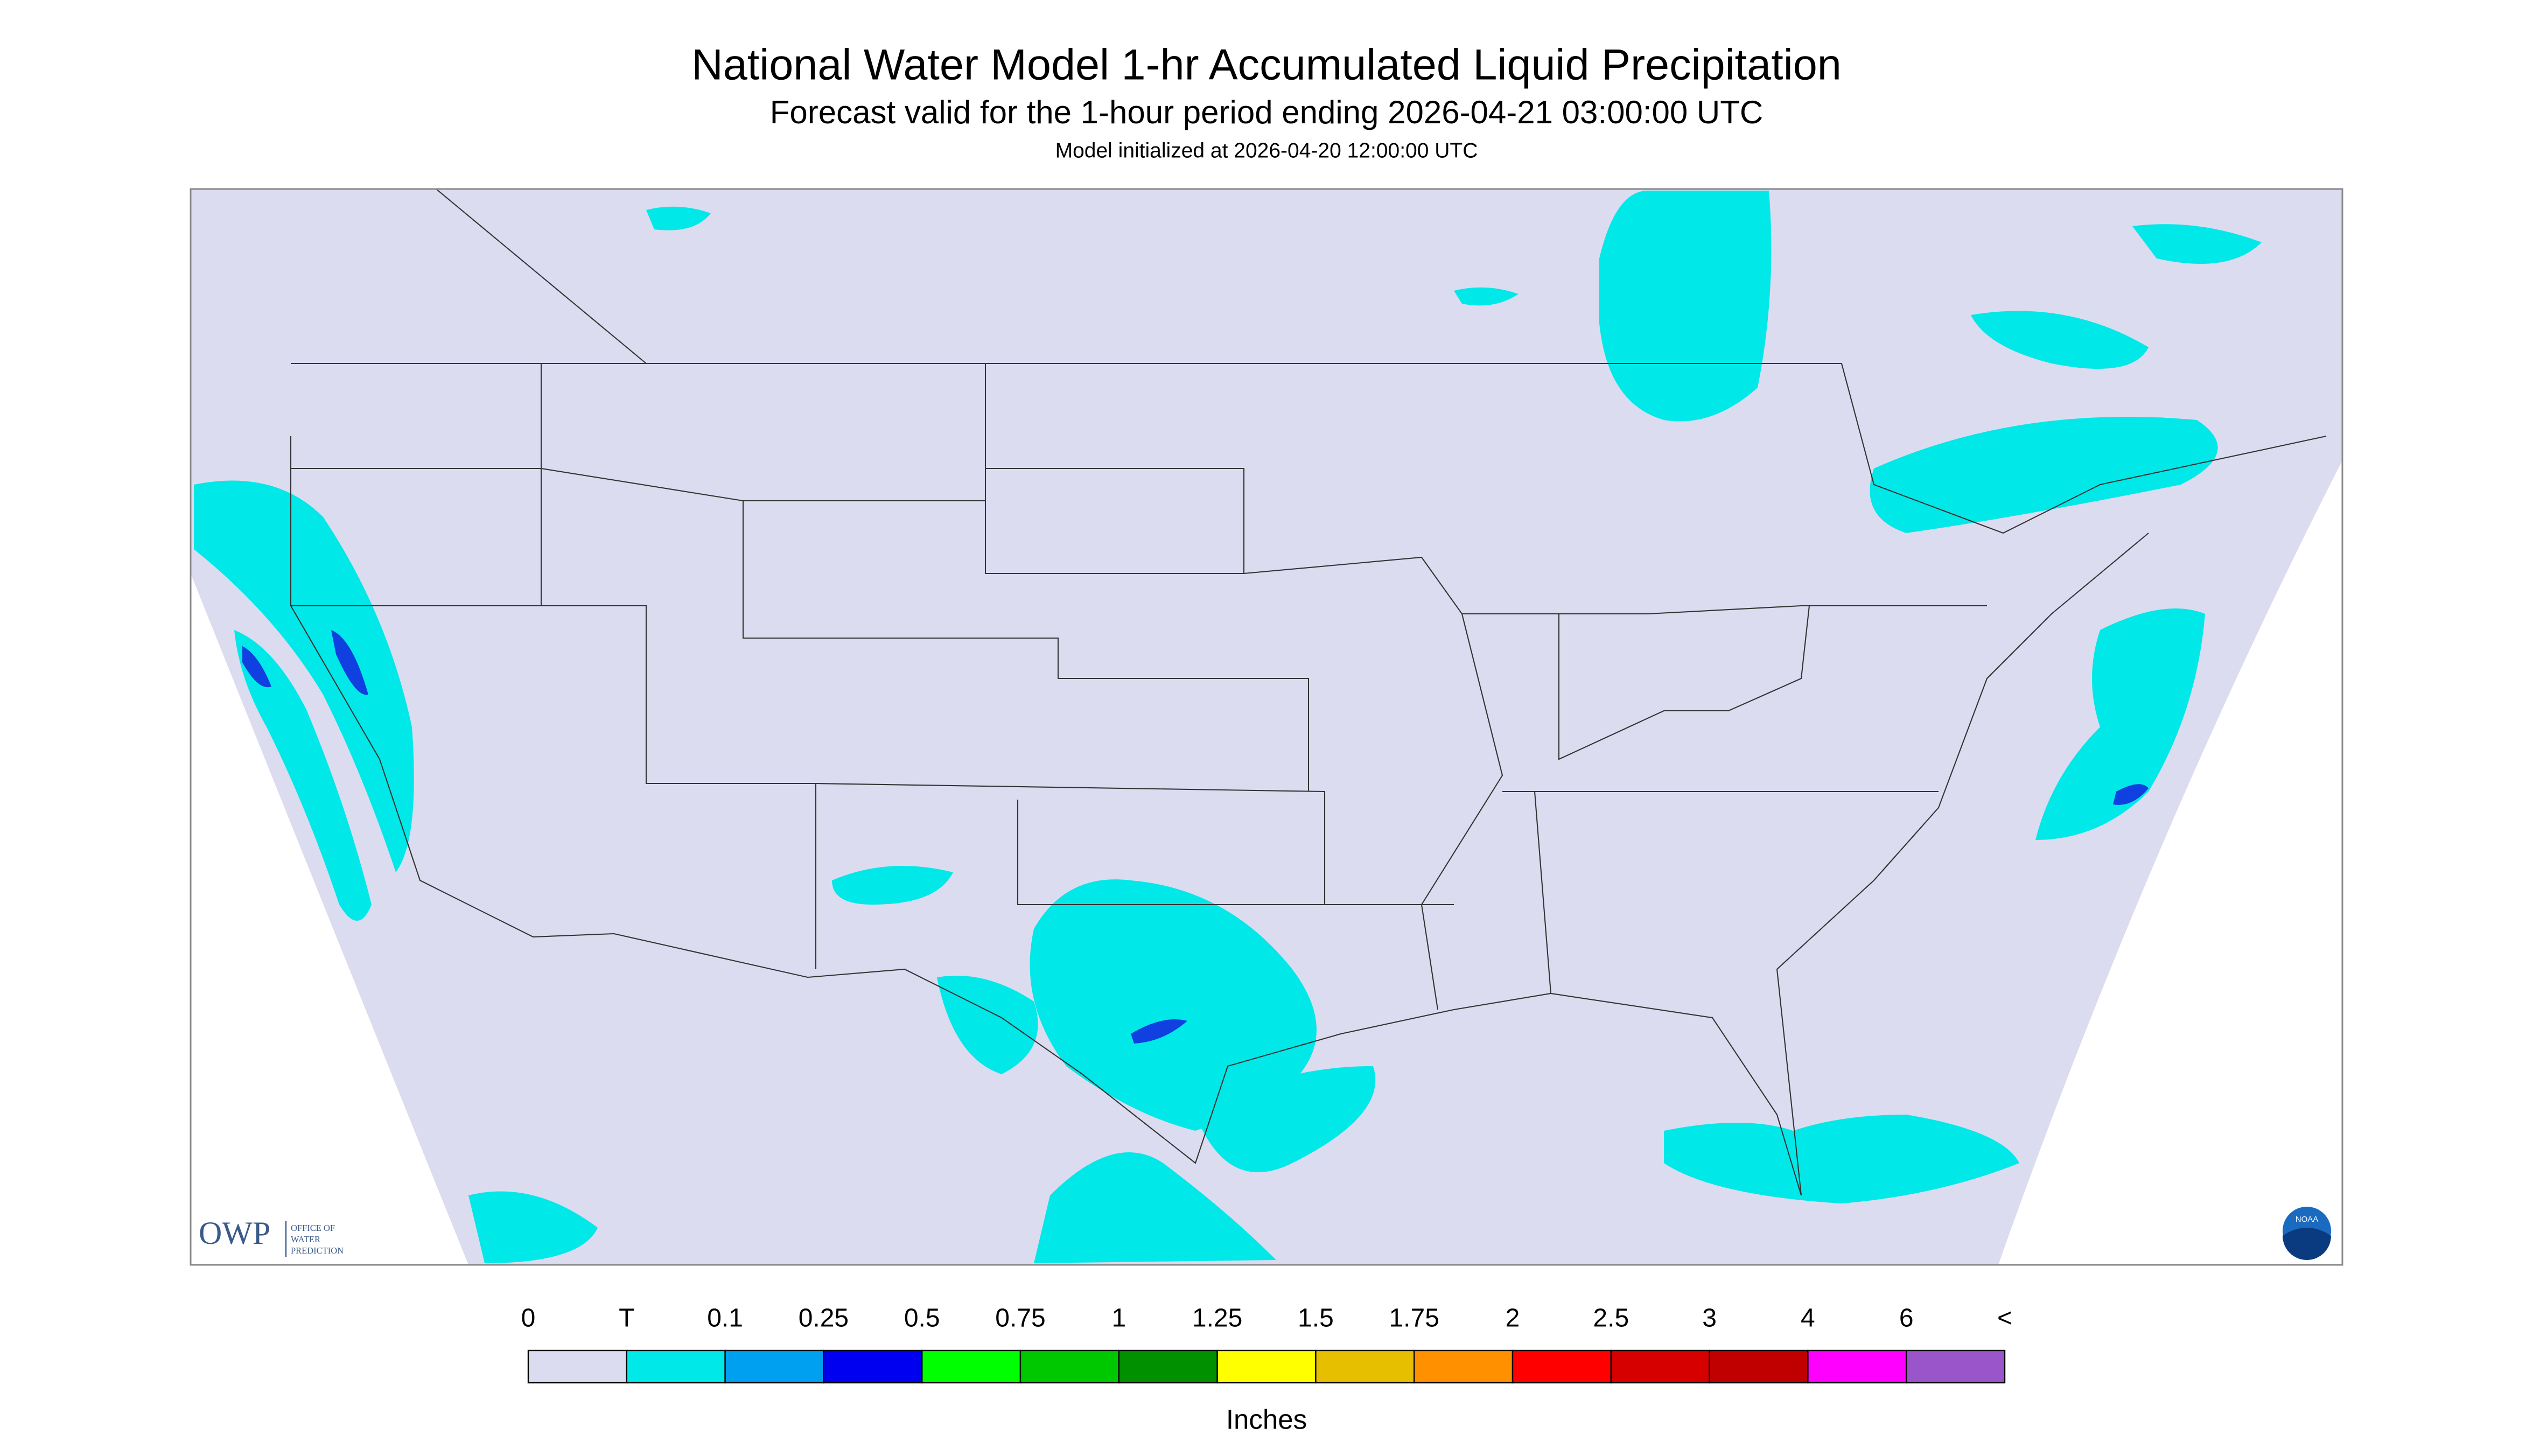 This screenshot has width=2533, height=1456. What do you see at coordinates (2307, 1219) in the screenshot?
I see `noaa-logo-text: NOAA` at bounding box center [2307, 1219].